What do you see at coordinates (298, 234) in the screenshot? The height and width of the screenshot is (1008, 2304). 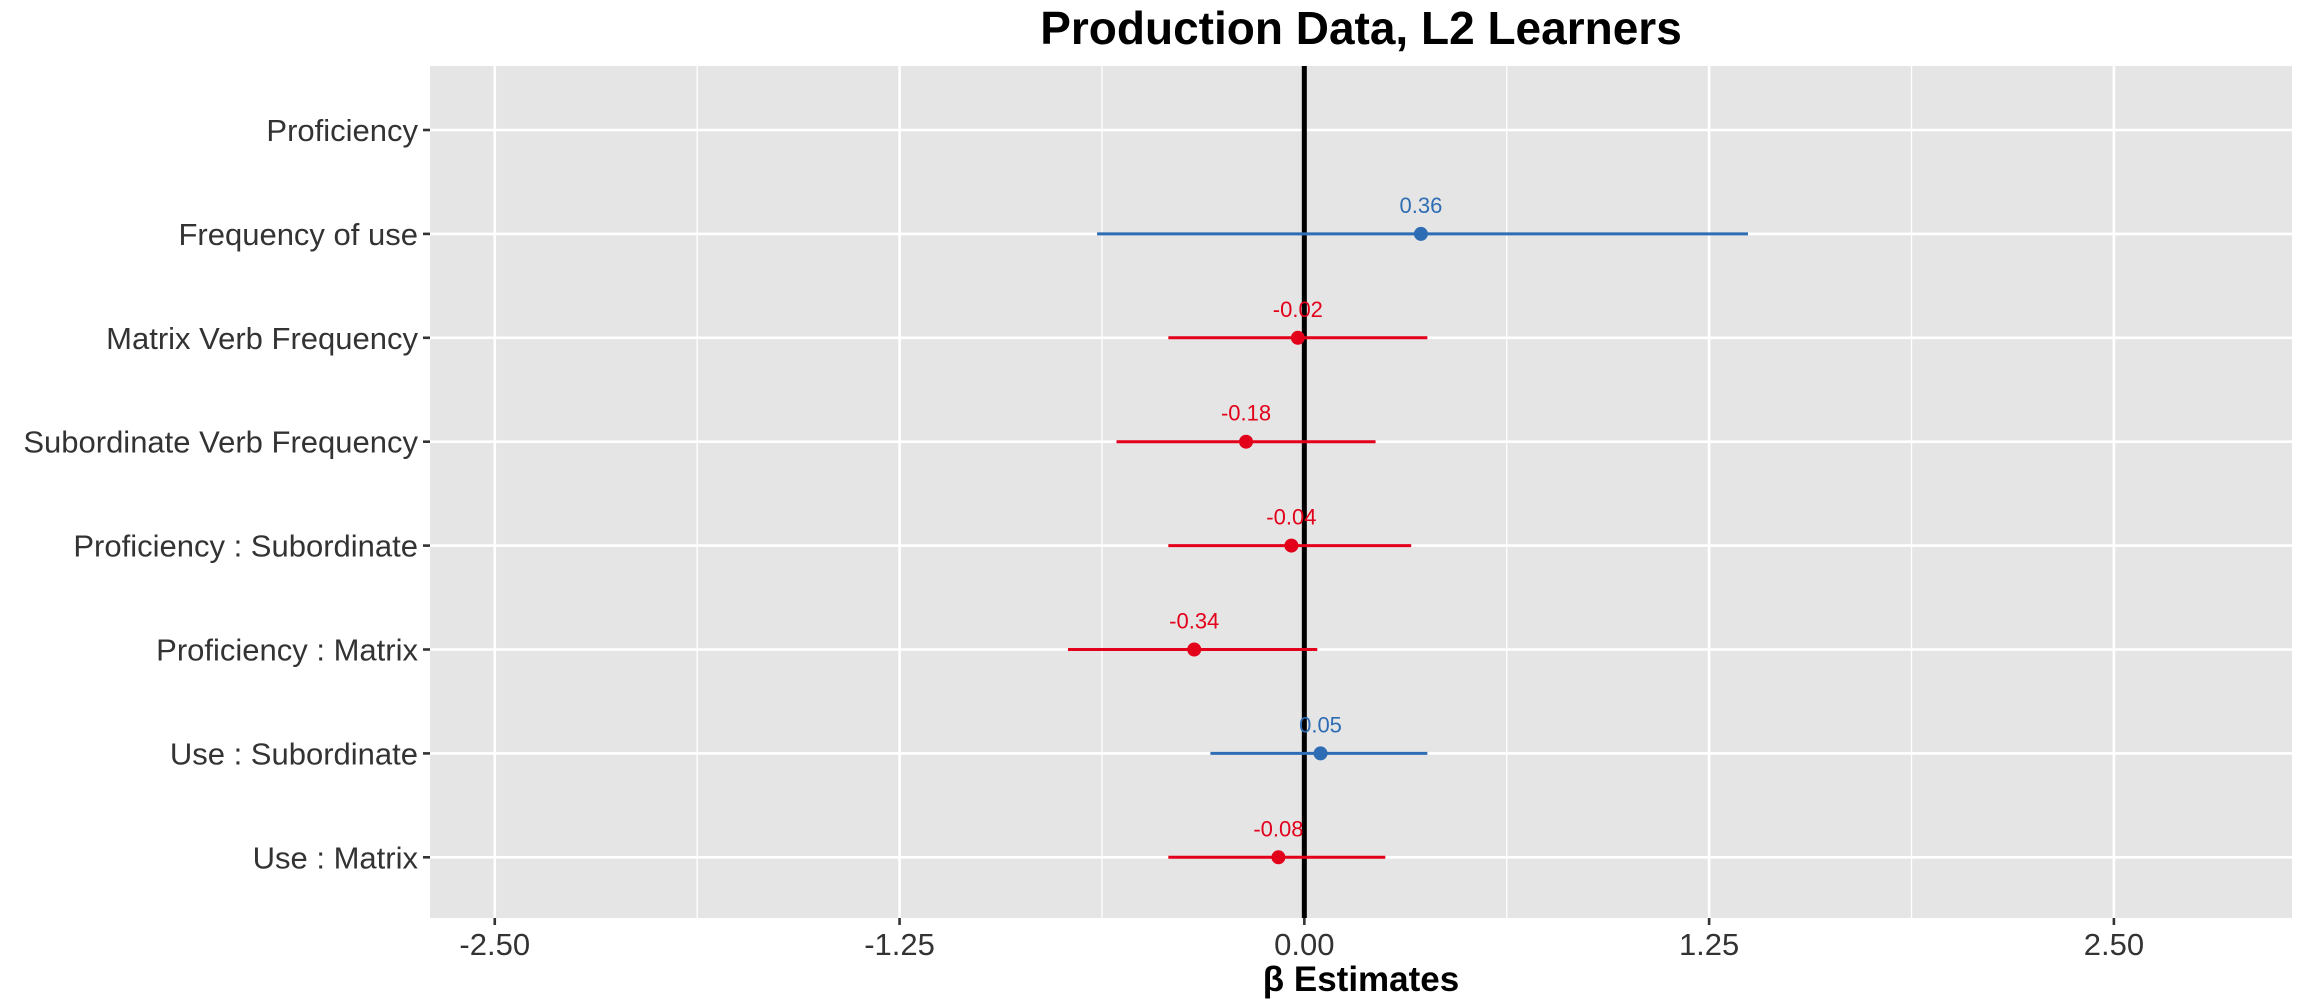 I see `y-tick-label: Frequency of use` at bounding box center [298, 234].